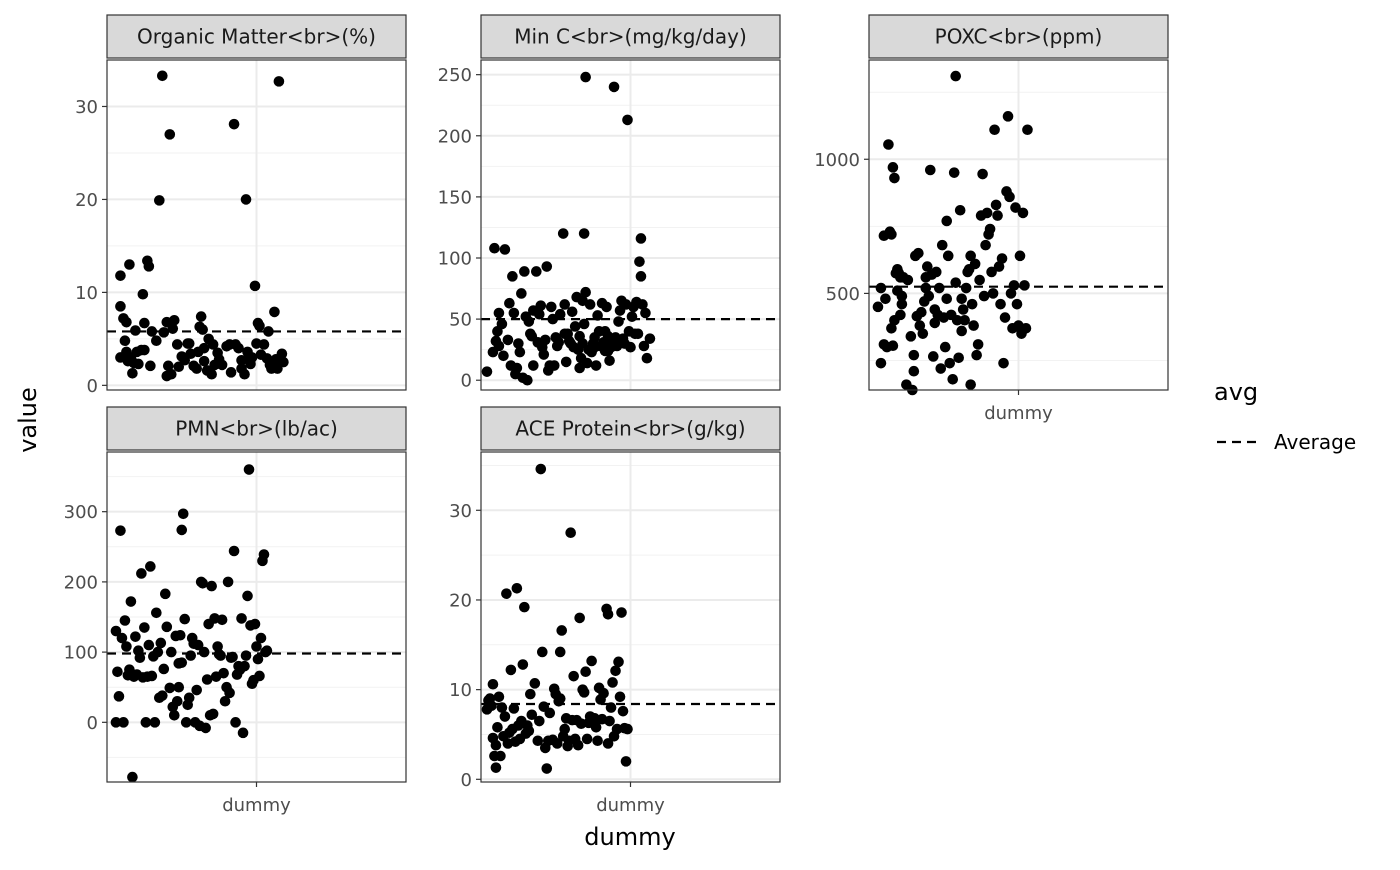 This screenshot has height=870, width=1400. Describe the element at coordinates (256, 429) in the screenshot. I see `facet-strip-label: PMN<br>(lb/ac)` at that location.